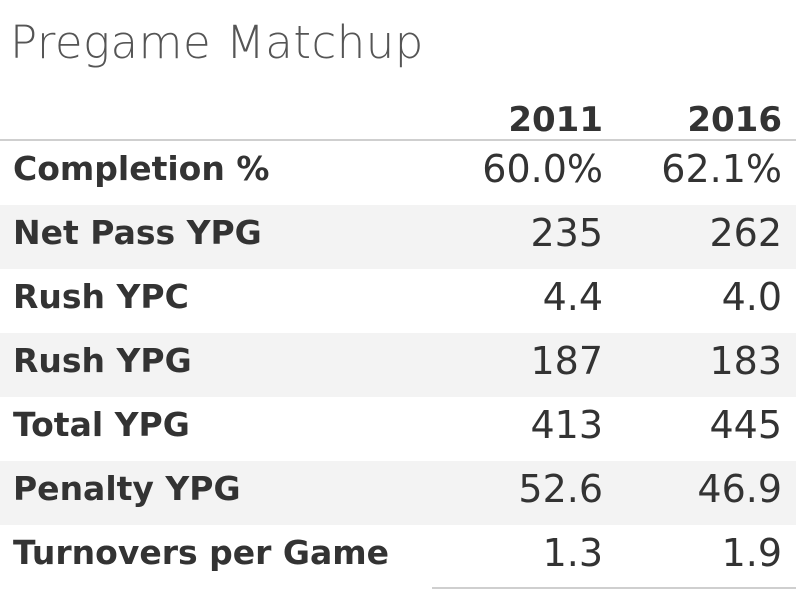 Image resolution: width=796 pixels, height=590 pixels. What do you see at coordinates (614, 588) in the screenshot?
I see `bottom-rule` at bounding box center [614, 588].